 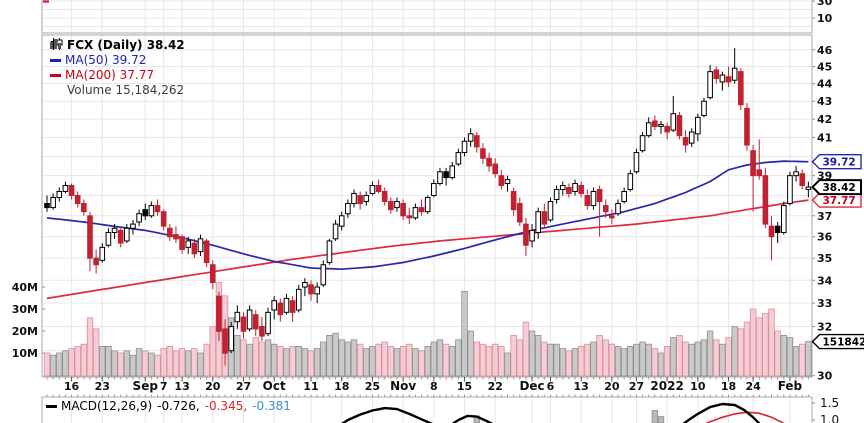 What do you see at coordinates (226, 406) in the screenshot?
I see `macd-signal-value: -0.345` at bounding box center [226, 406].